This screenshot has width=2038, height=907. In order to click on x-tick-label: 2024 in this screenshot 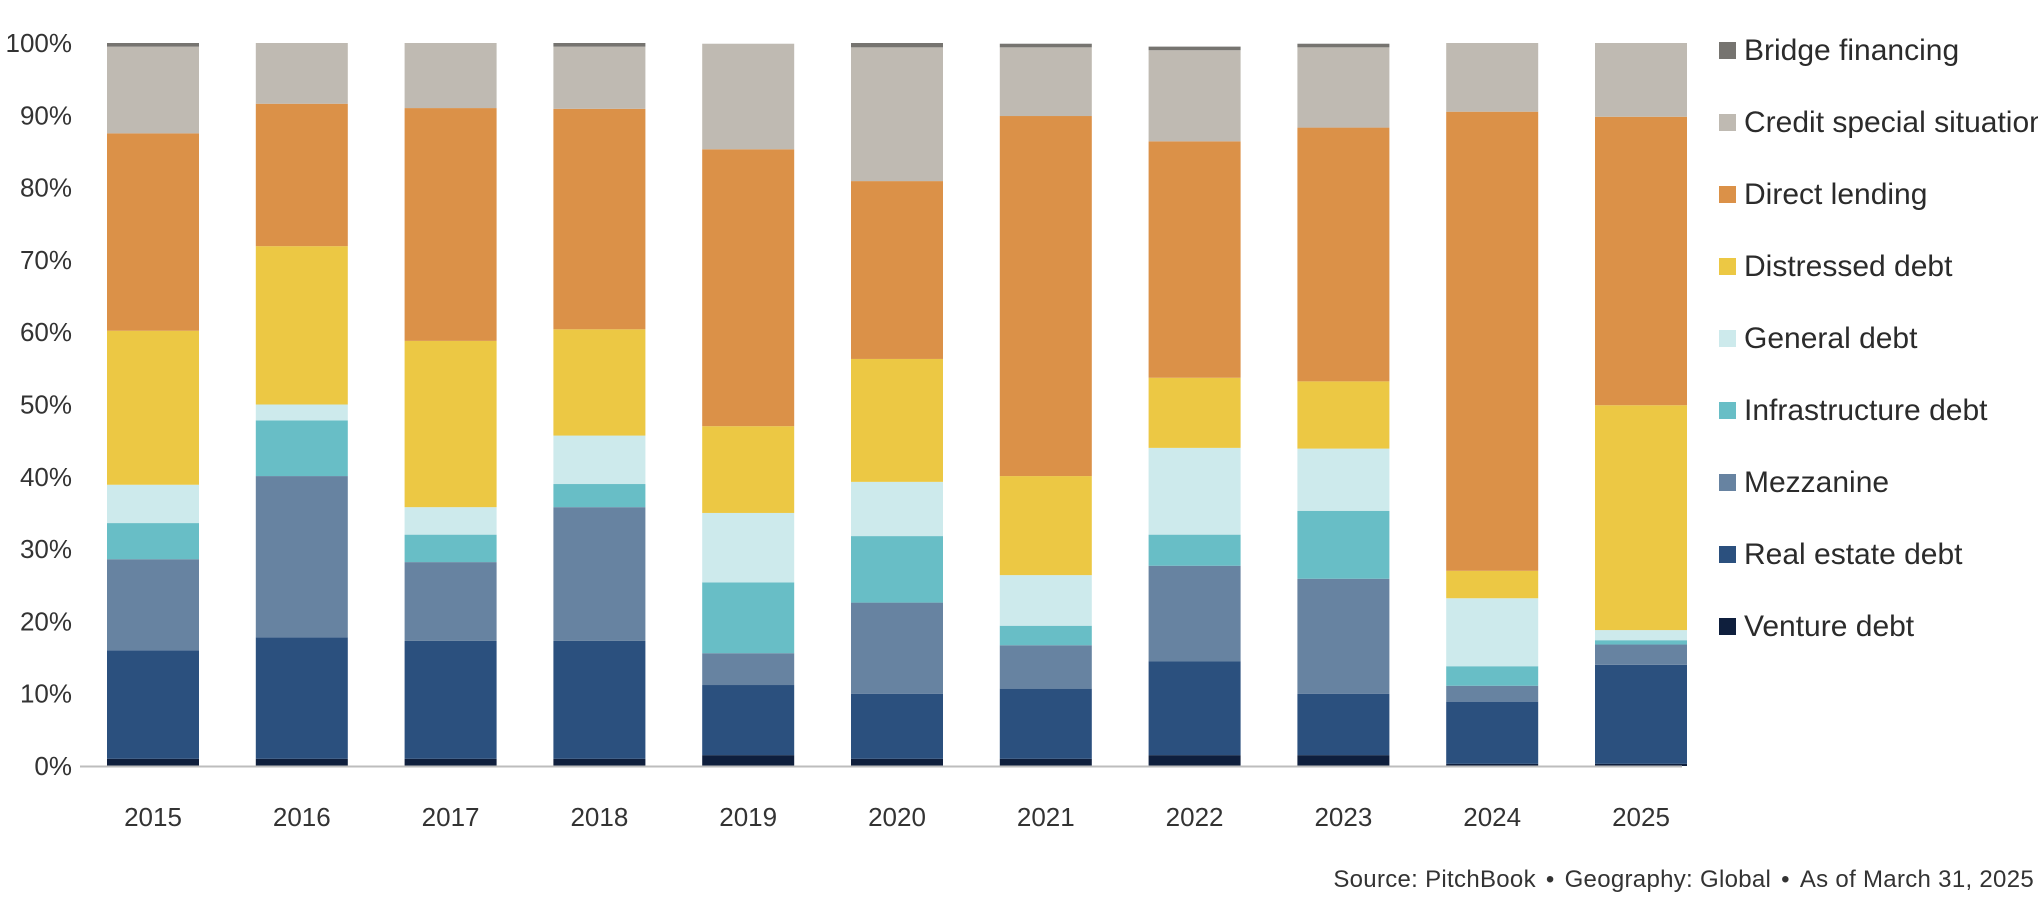, I will do `click(1492, 817)`.